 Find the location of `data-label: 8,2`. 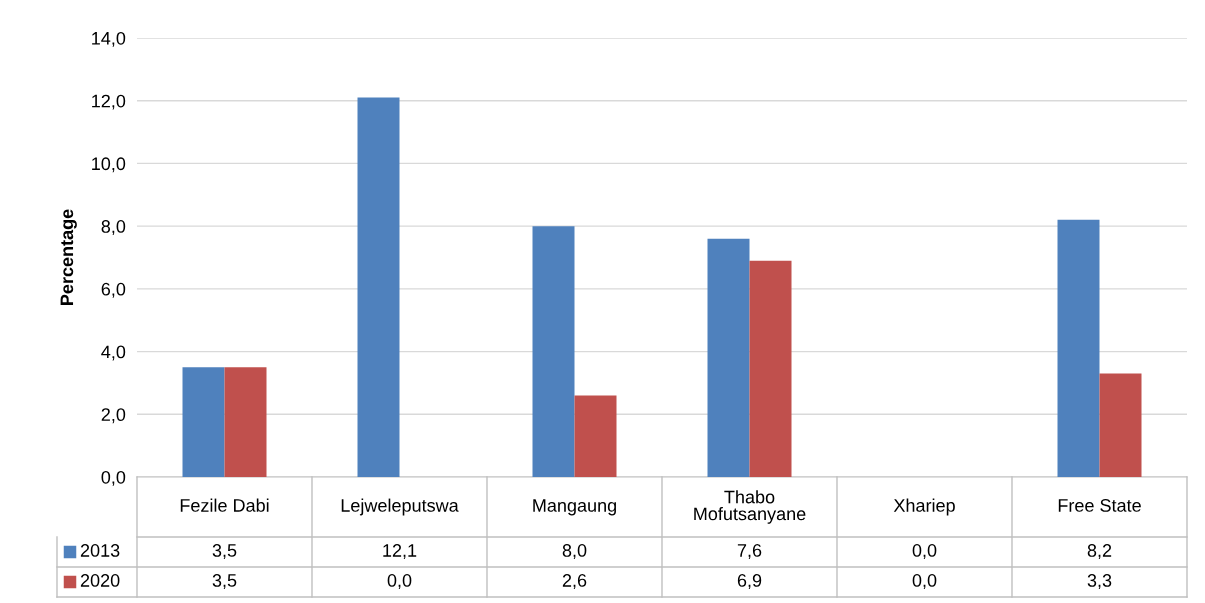

data-label: 8,2 is located at coordinates (1099, 551).